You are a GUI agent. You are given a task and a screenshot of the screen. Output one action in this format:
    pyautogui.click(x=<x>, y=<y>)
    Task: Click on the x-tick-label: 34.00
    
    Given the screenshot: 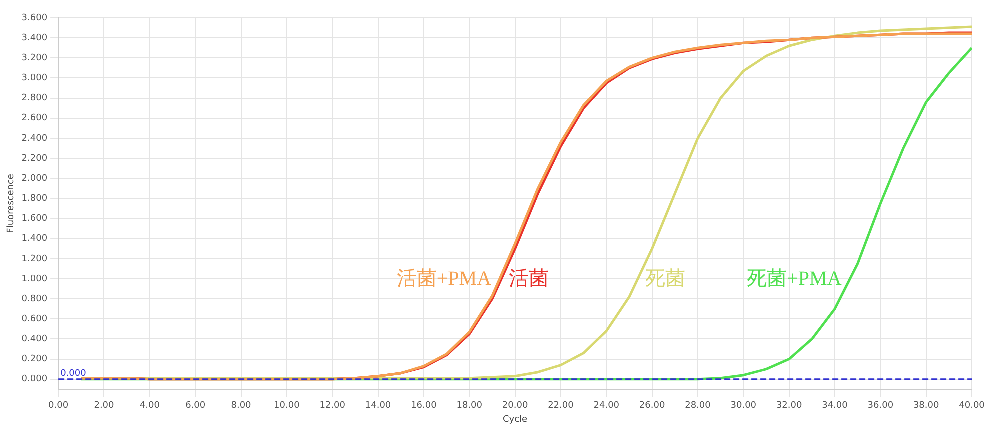 What is the action you would take?
    pyautogui.click(x=835, y=406)
    